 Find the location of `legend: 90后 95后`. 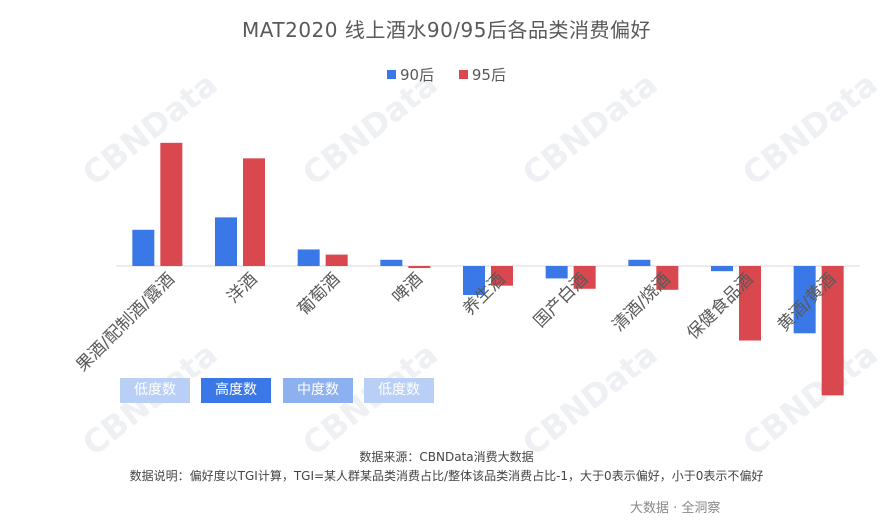

legend: 90后 95后 is located at coordinates (446, 74).